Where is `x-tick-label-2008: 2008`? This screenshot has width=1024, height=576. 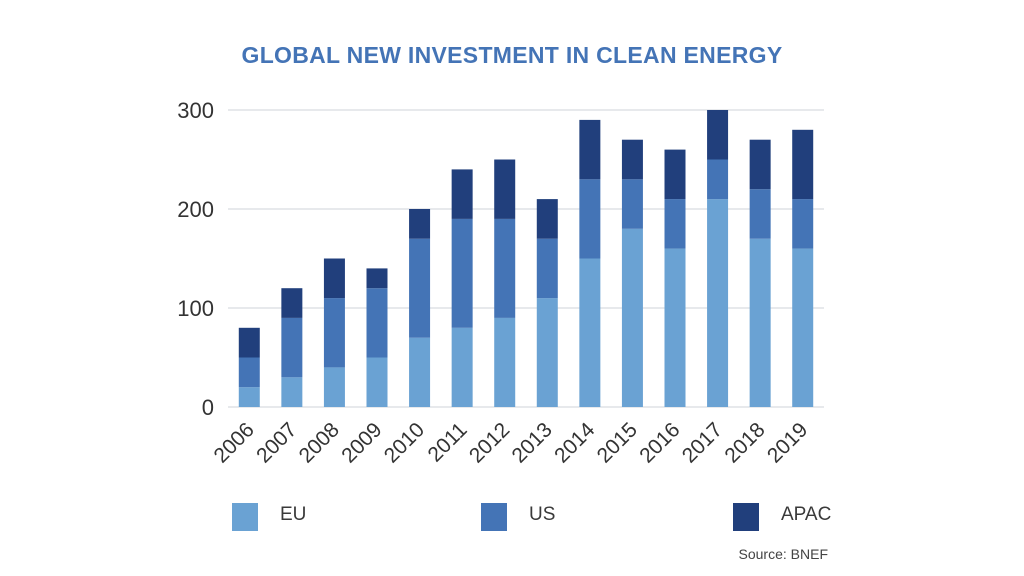 x-tick-label-2008: 2008 is located at coordinates (319, 442).